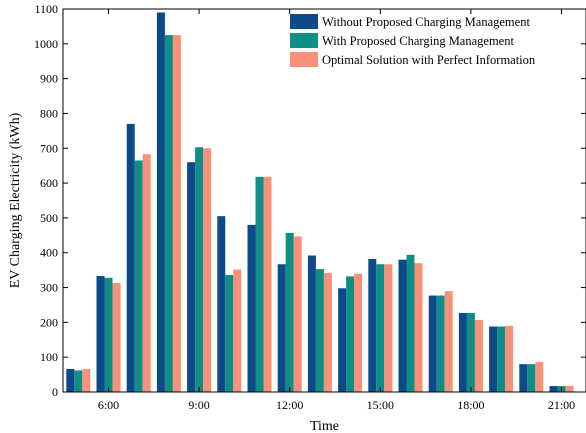 The width and height of the screenshot is (586, 433). Describe the element at coordinates (49, 148) in the screenshot. I see `y-tick-label: 700` at that location.